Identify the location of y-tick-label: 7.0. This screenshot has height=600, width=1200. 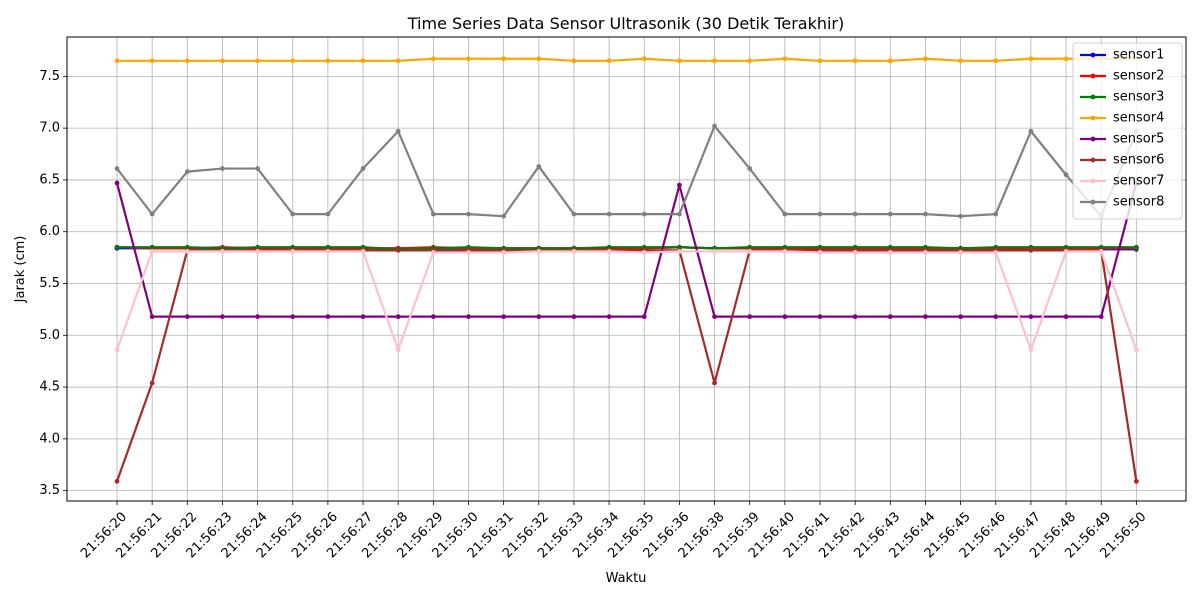
(49, 128).